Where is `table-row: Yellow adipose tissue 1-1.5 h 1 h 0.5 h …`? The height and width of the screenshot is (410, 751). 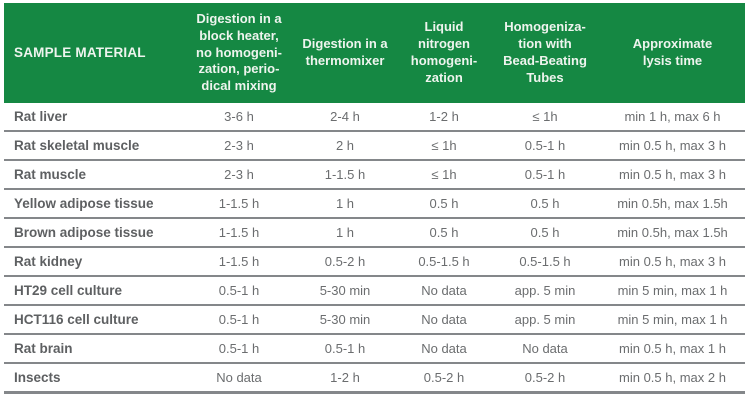
table-row: Yellow adipose tissue 1-1.5 h 1 h 0.5 h … is located at coordinates (374, 204).